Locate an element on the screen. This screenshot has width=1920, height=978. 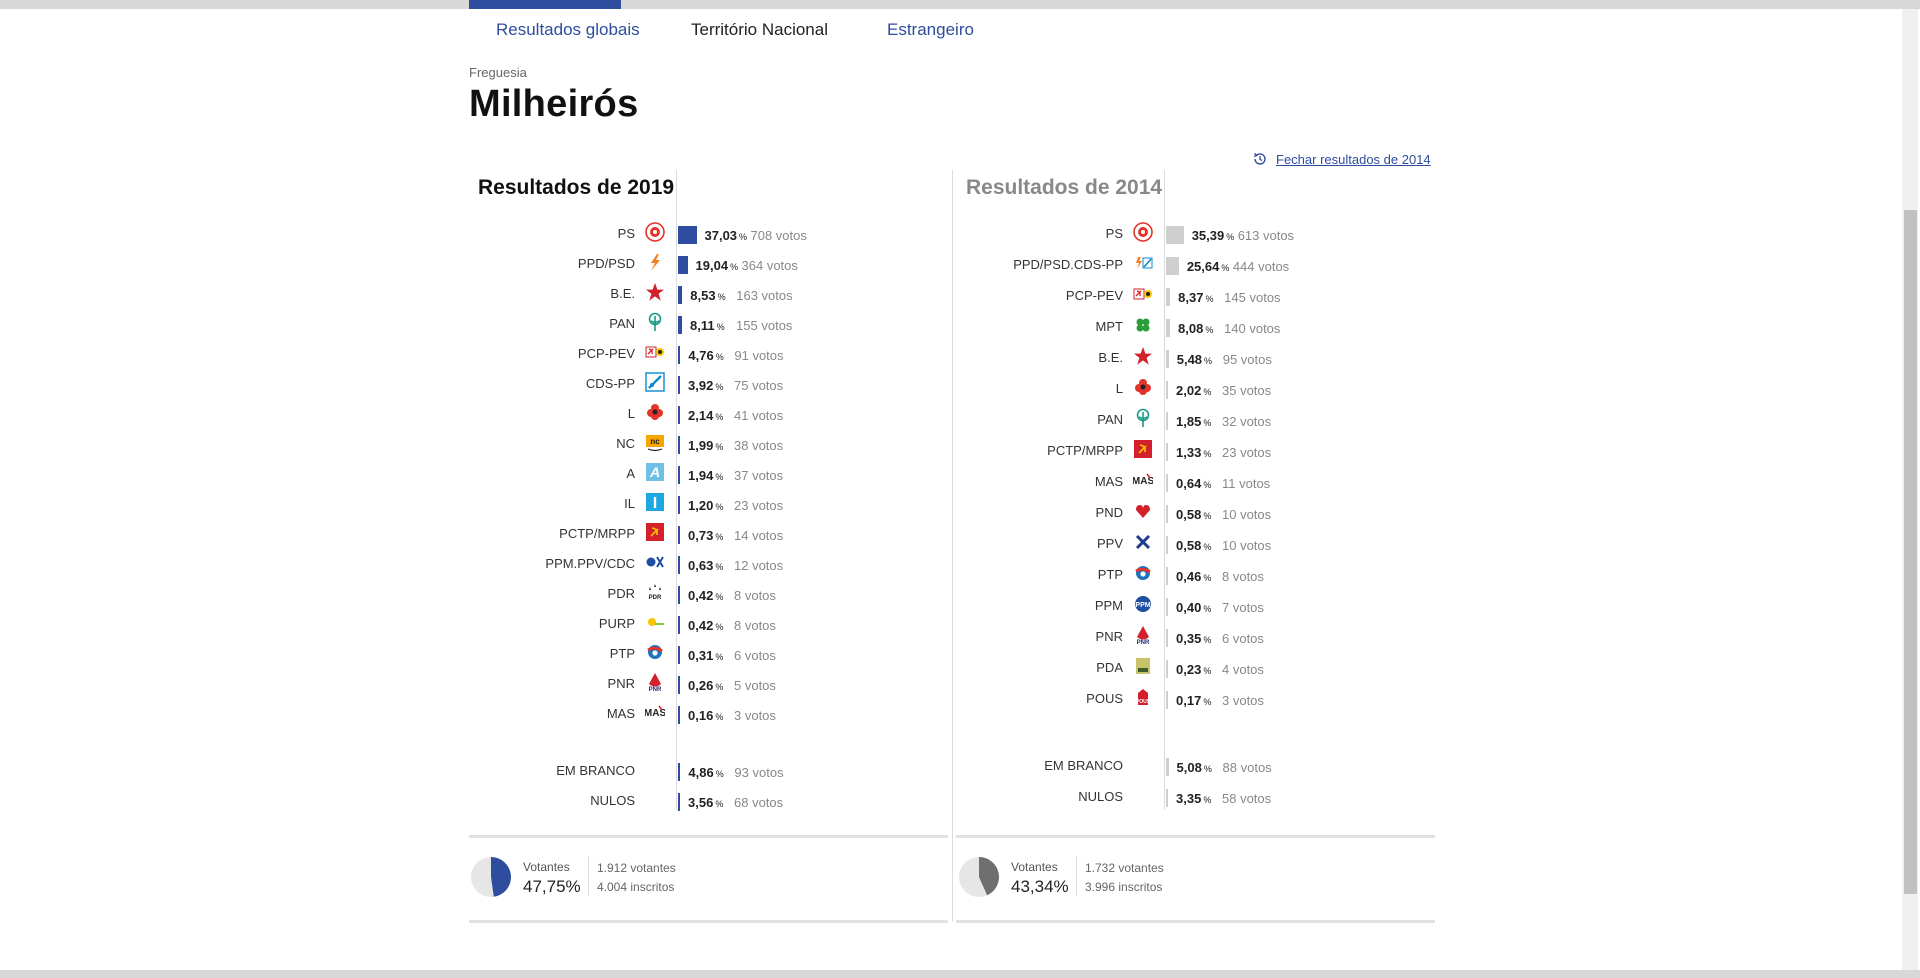
result-percent-value: 37,03 is located at coordinates (721, 235).